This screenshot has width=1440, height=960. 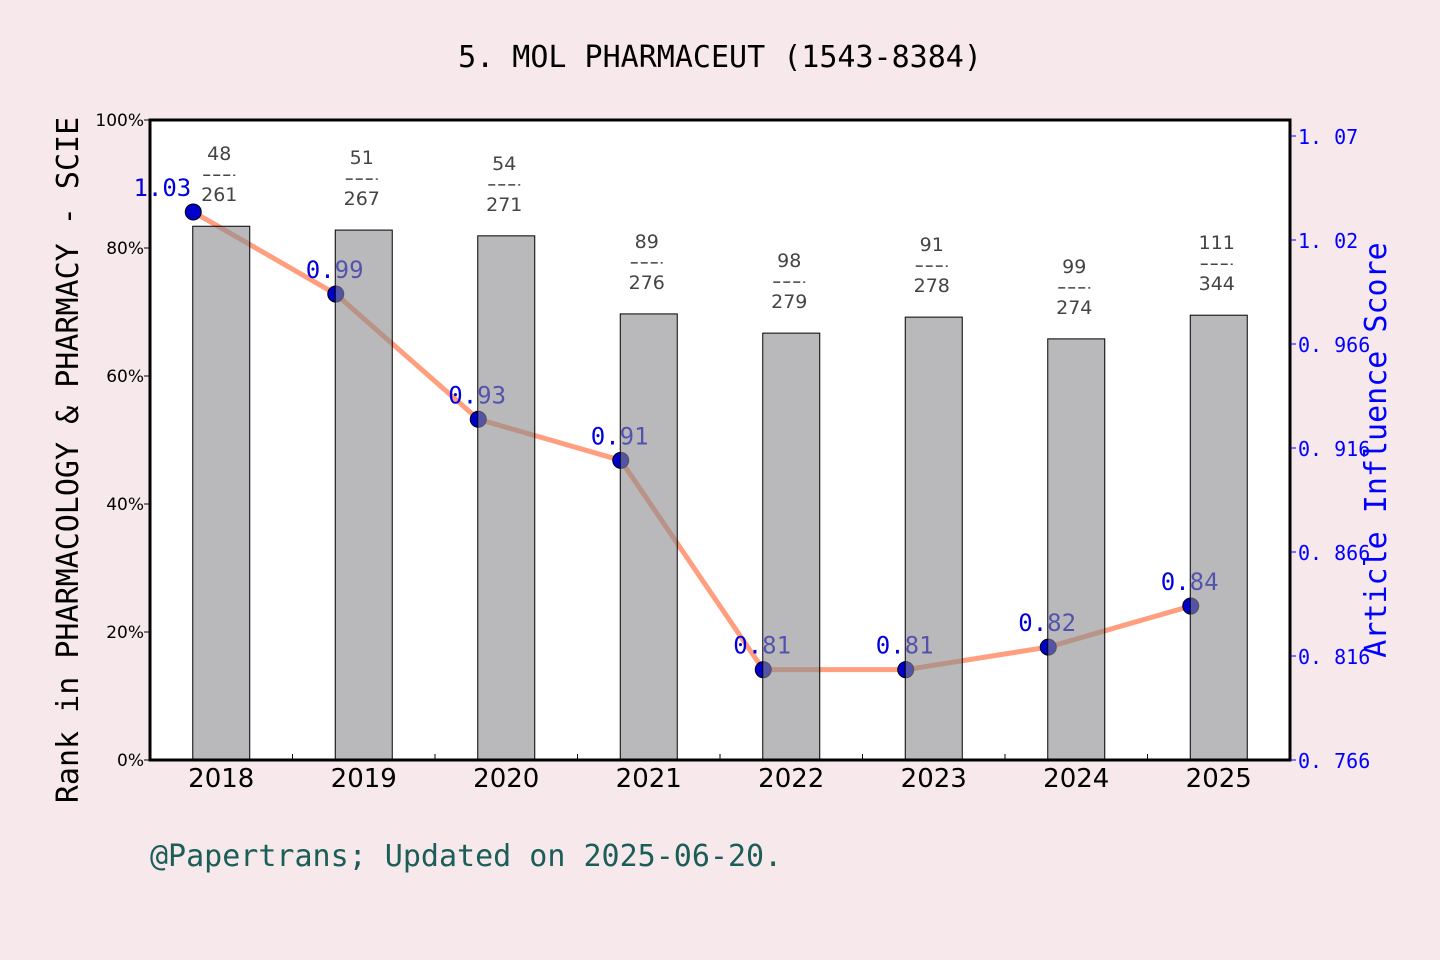 I want to click on y-tick-label: 80%, so click(x=125, y=249).